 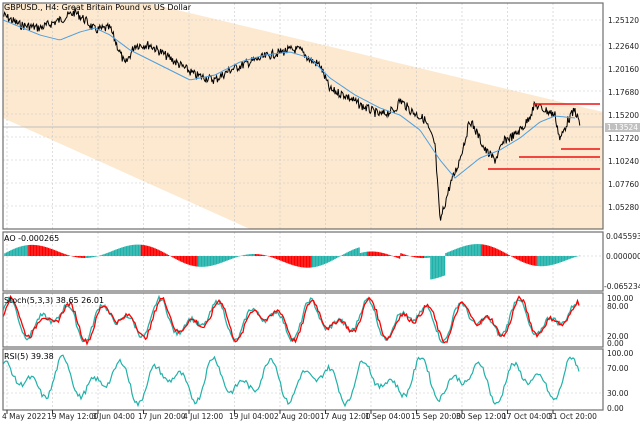 What do you see at coordinates (622, 127) in the screenshot?
I see `current-price-badge: 1.13524` at bounding box center [622, 127].